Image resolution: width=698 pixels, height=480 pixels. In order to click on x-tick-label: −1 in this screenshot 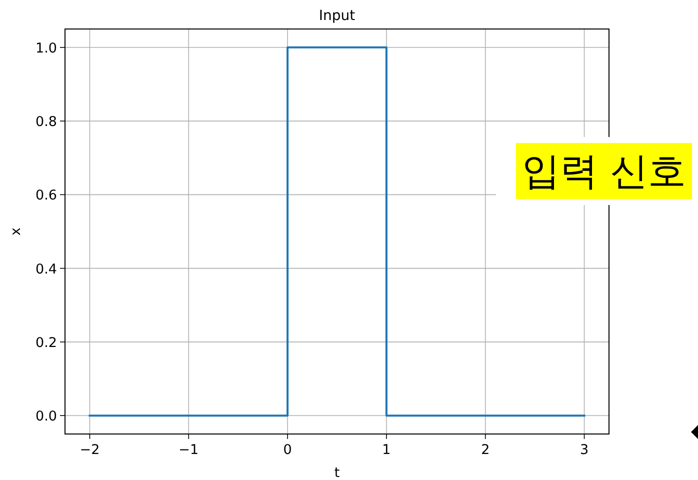, I will do `click(188, 450)`.